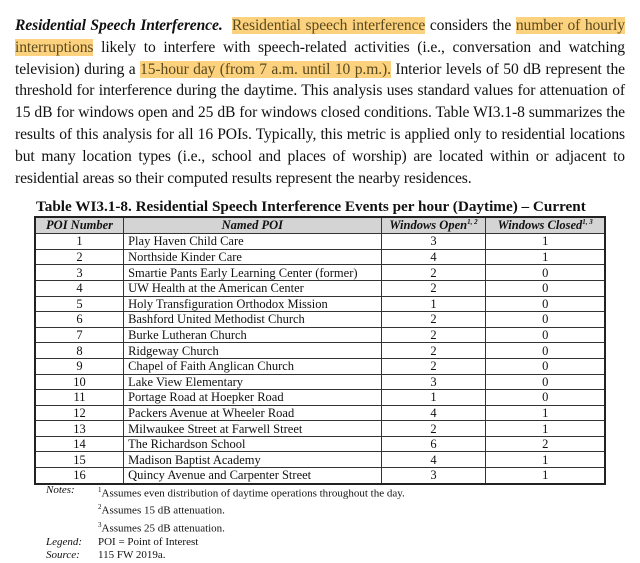  I want to click on note-3: Assumes 25 dB attenuation., so click(163, 528).